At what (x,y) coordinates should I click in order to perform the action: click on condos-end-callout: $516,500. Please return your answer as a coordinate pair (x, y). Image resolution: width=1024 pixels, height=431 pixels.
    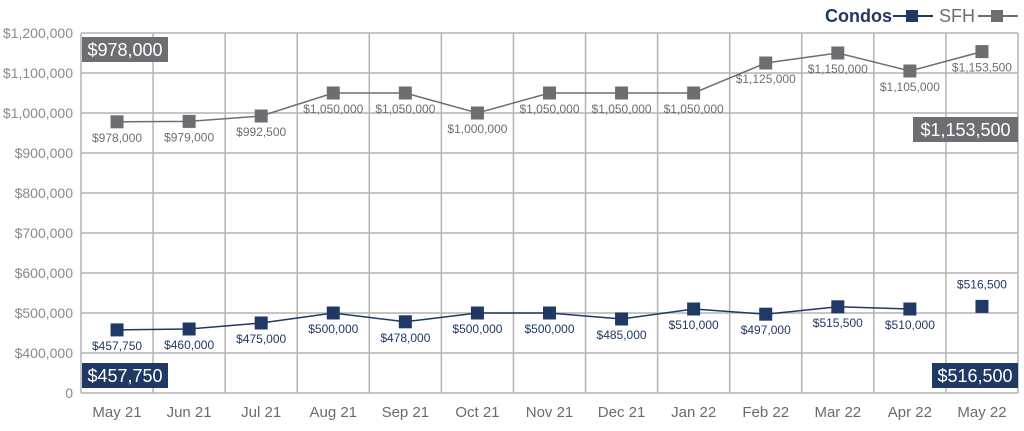
    Looking at the image, I should click on (974, 376).